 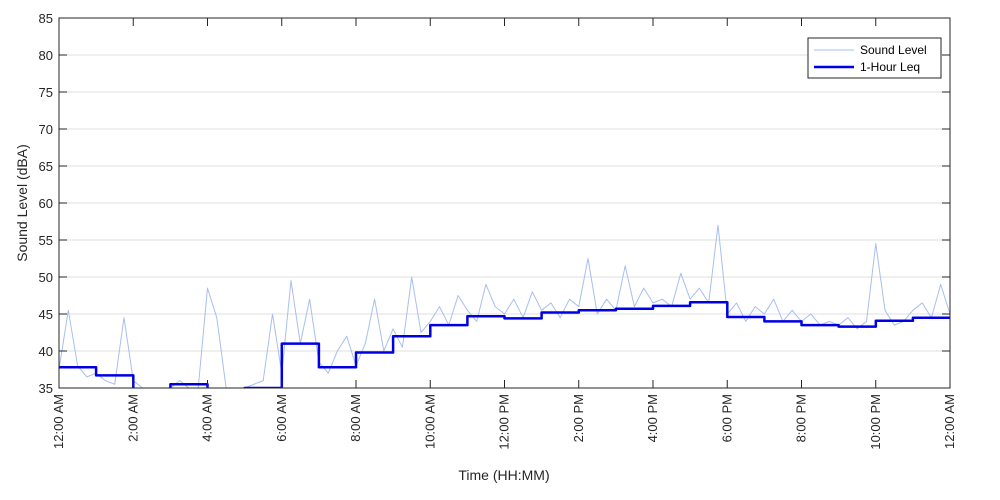 What do you see at coordinates (46, 314) in the screenshot?
I see `y-tick-label: 45` at bounding box center [46, 314].